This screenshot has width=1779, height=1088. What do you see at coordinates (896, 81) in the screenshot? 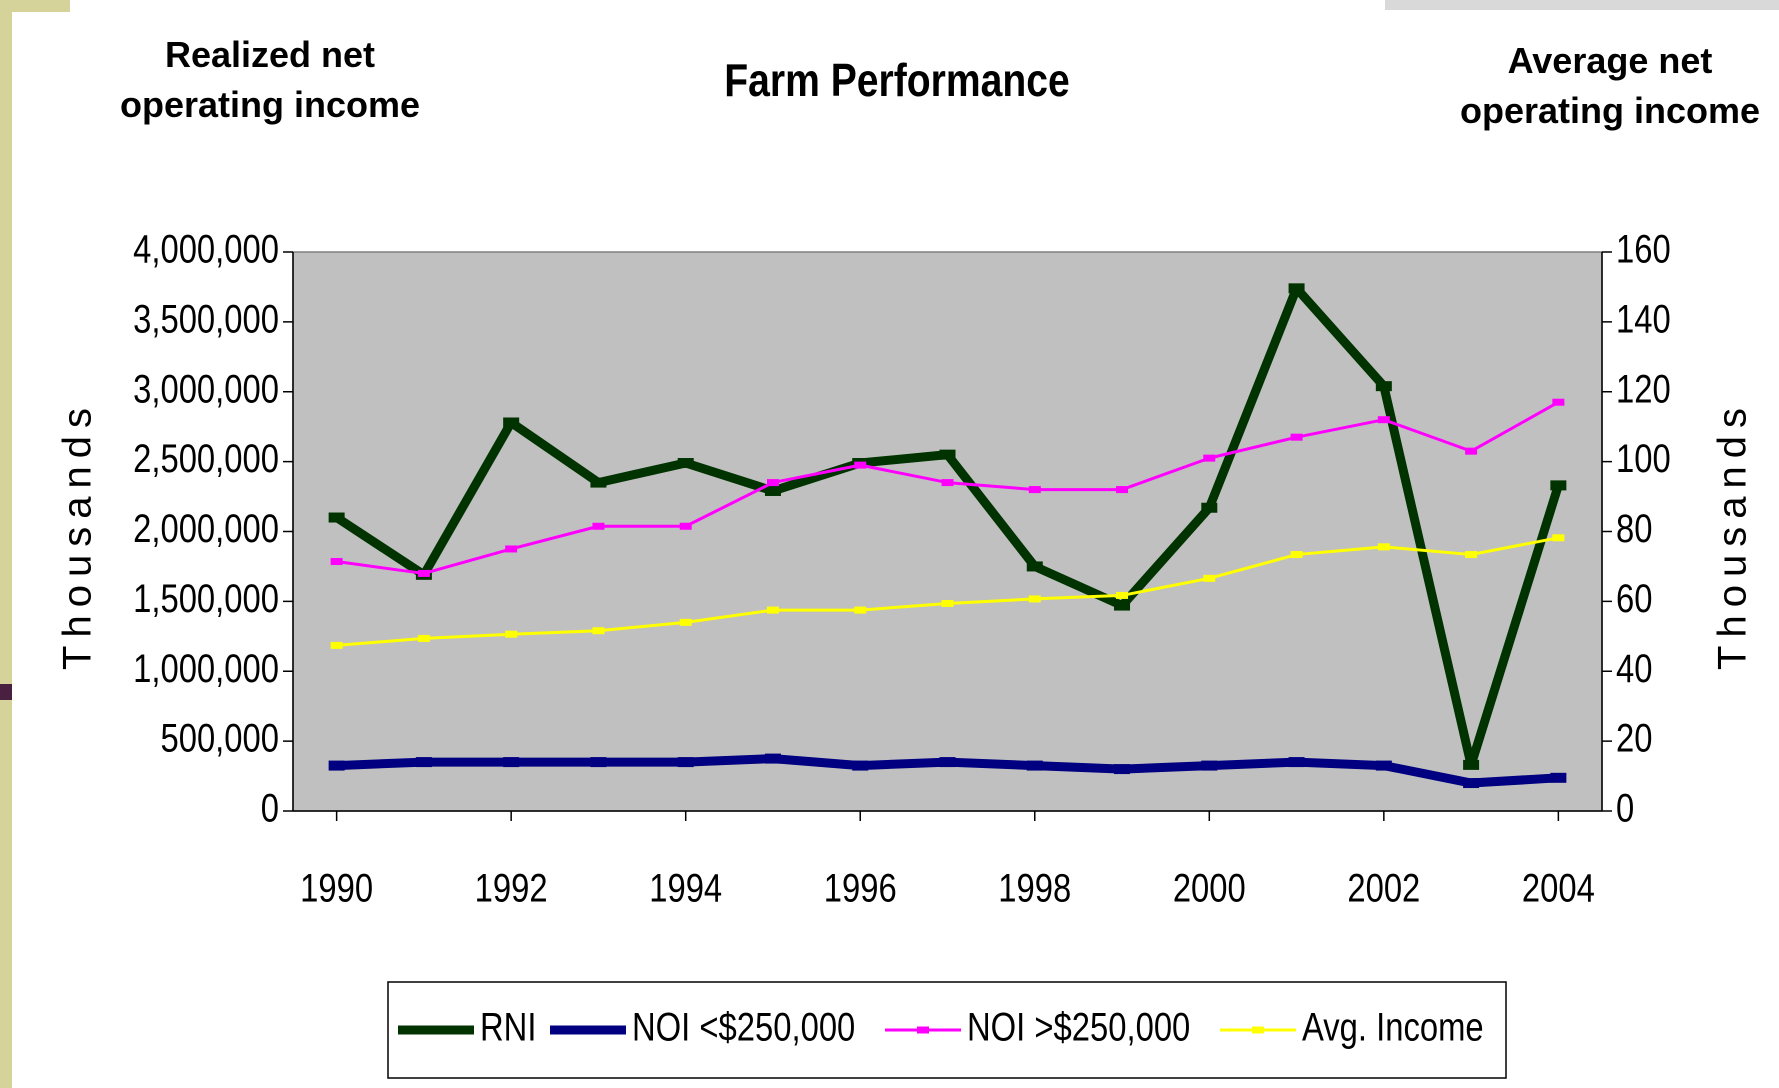
I see `chart-title: Farm Performance` at bounding box center [896, 81].